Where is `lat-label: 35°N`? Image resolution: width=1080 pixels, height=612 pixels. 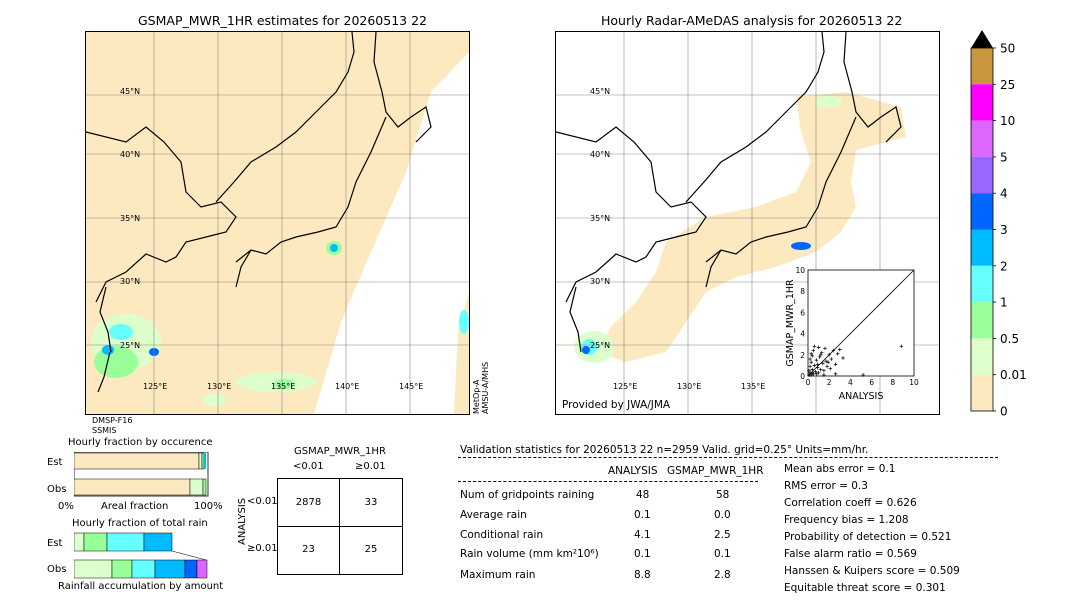 lat-label: 35°N is located at coordinates (600, 218).